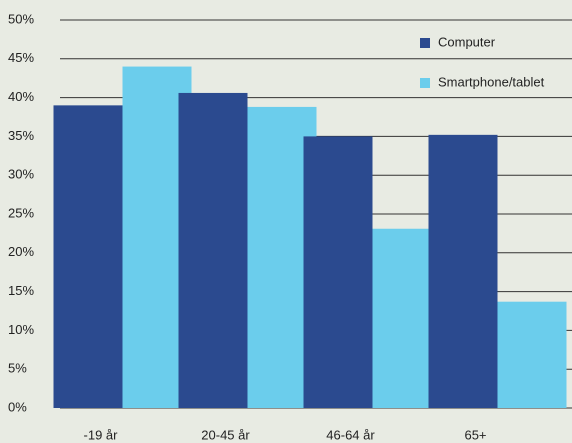  Describe the element at coordinates (21, 57) in the screenshot. I see `y-tick-label: 45%` at that location.